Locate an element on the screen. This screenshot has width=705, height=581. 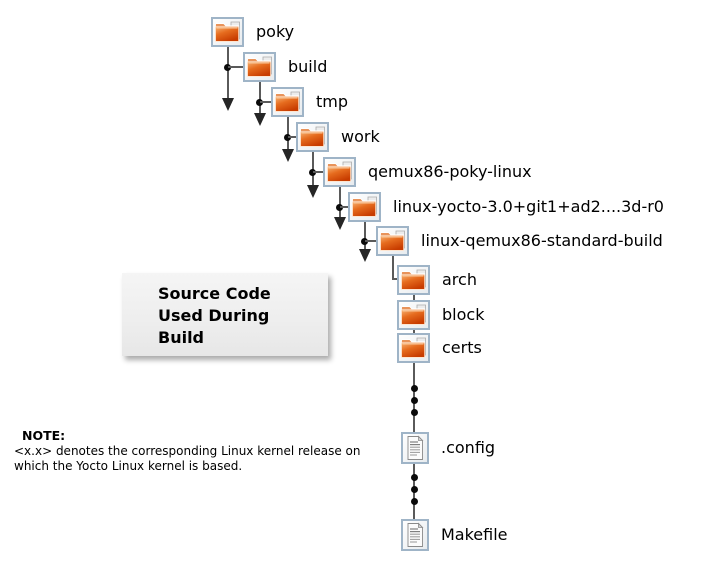
tree-node-makefile: Makefile is located at coordinates (454, 535).